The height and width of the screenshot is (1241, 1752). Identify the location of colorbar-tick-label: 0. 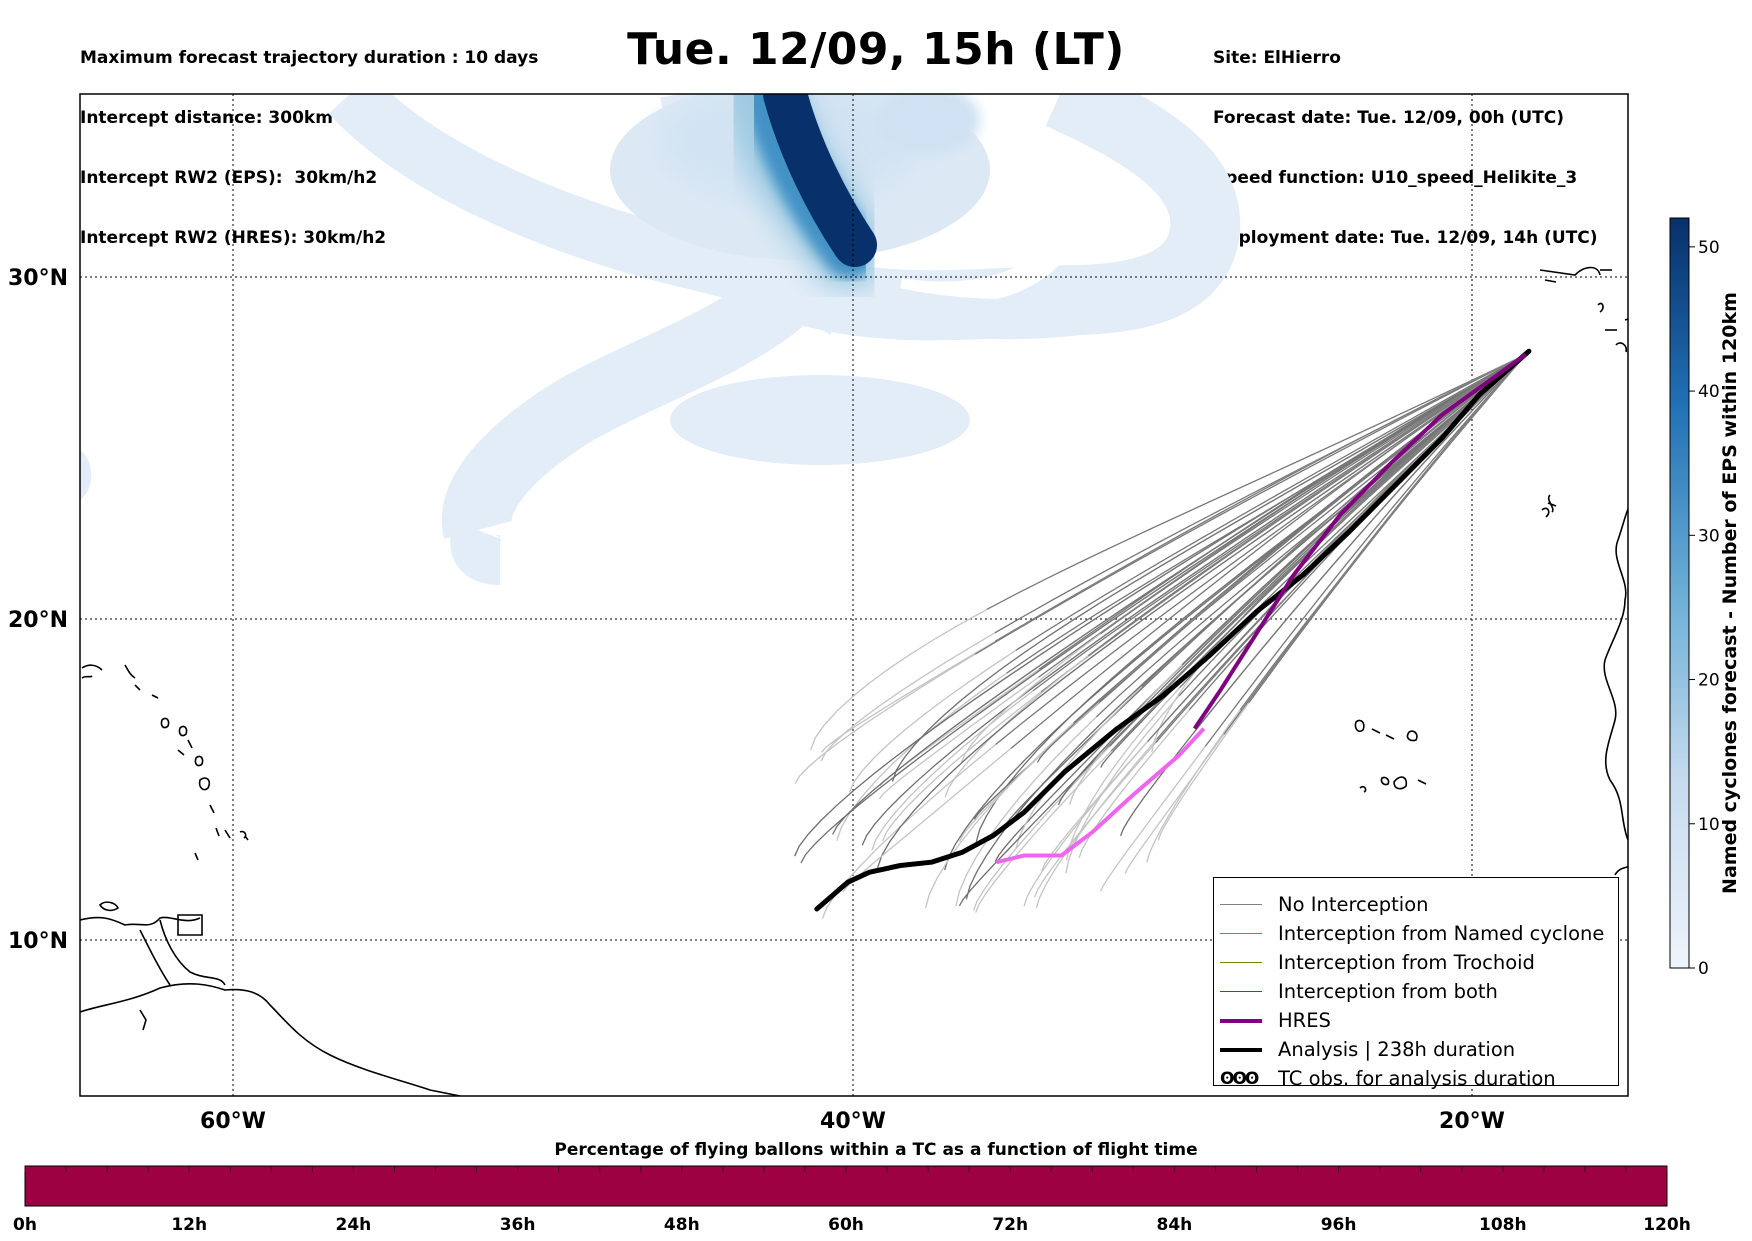
(1703, 969).